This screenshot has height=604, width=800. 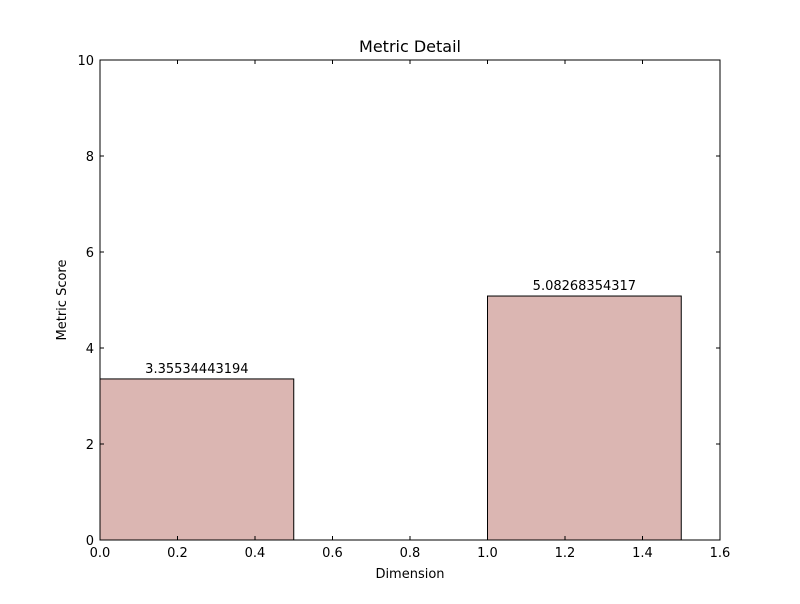 What do you see at coordinates (410, 553) in the screenshot?
I see `x-tick-label-4: 0.8` at bounding box center [410, 553].